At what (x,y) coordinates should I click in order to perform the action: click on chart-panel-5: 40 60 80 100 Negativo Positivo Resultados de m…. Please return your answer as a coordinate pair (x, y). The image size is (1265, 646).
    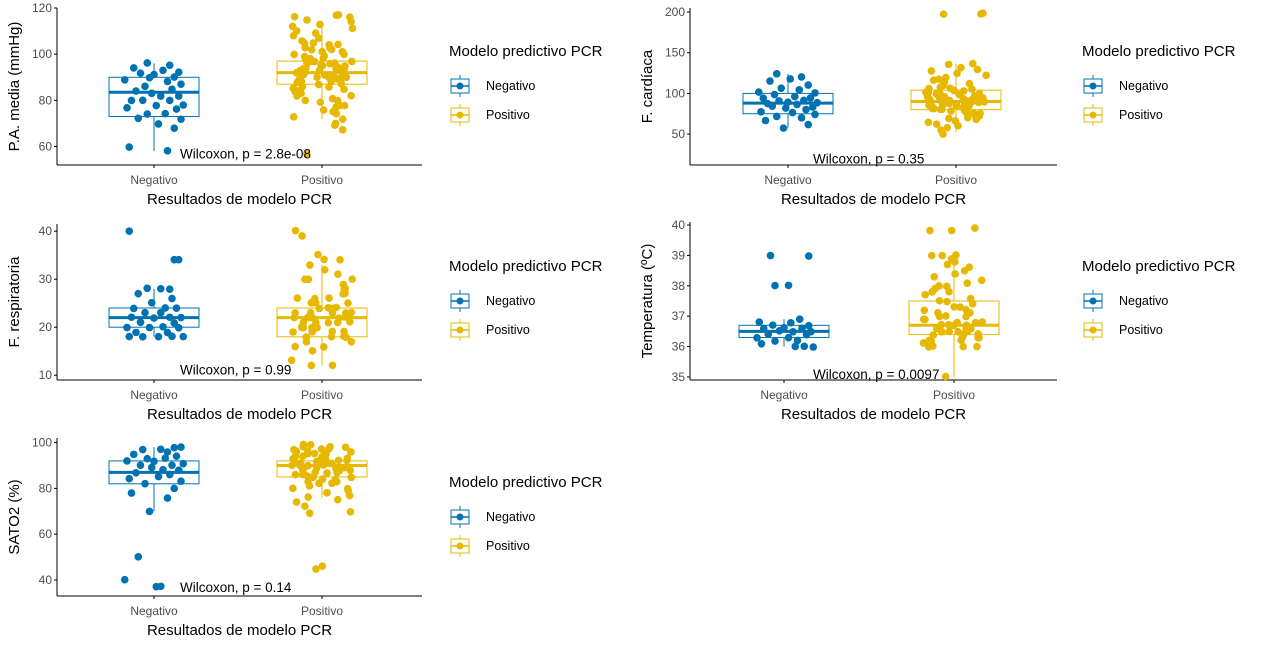
    Looking at the image, I should click on (304, 537).